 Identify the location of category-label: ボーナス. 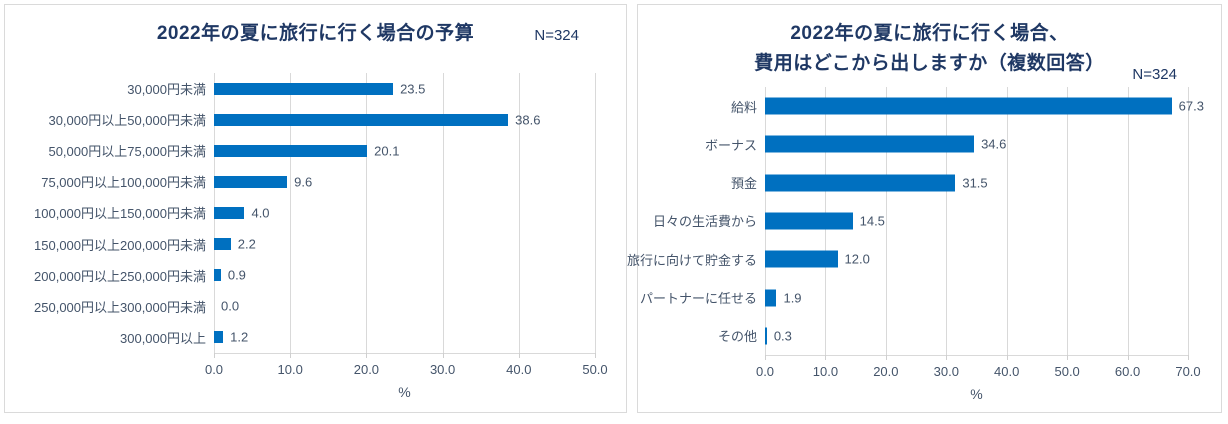
(730, 145).